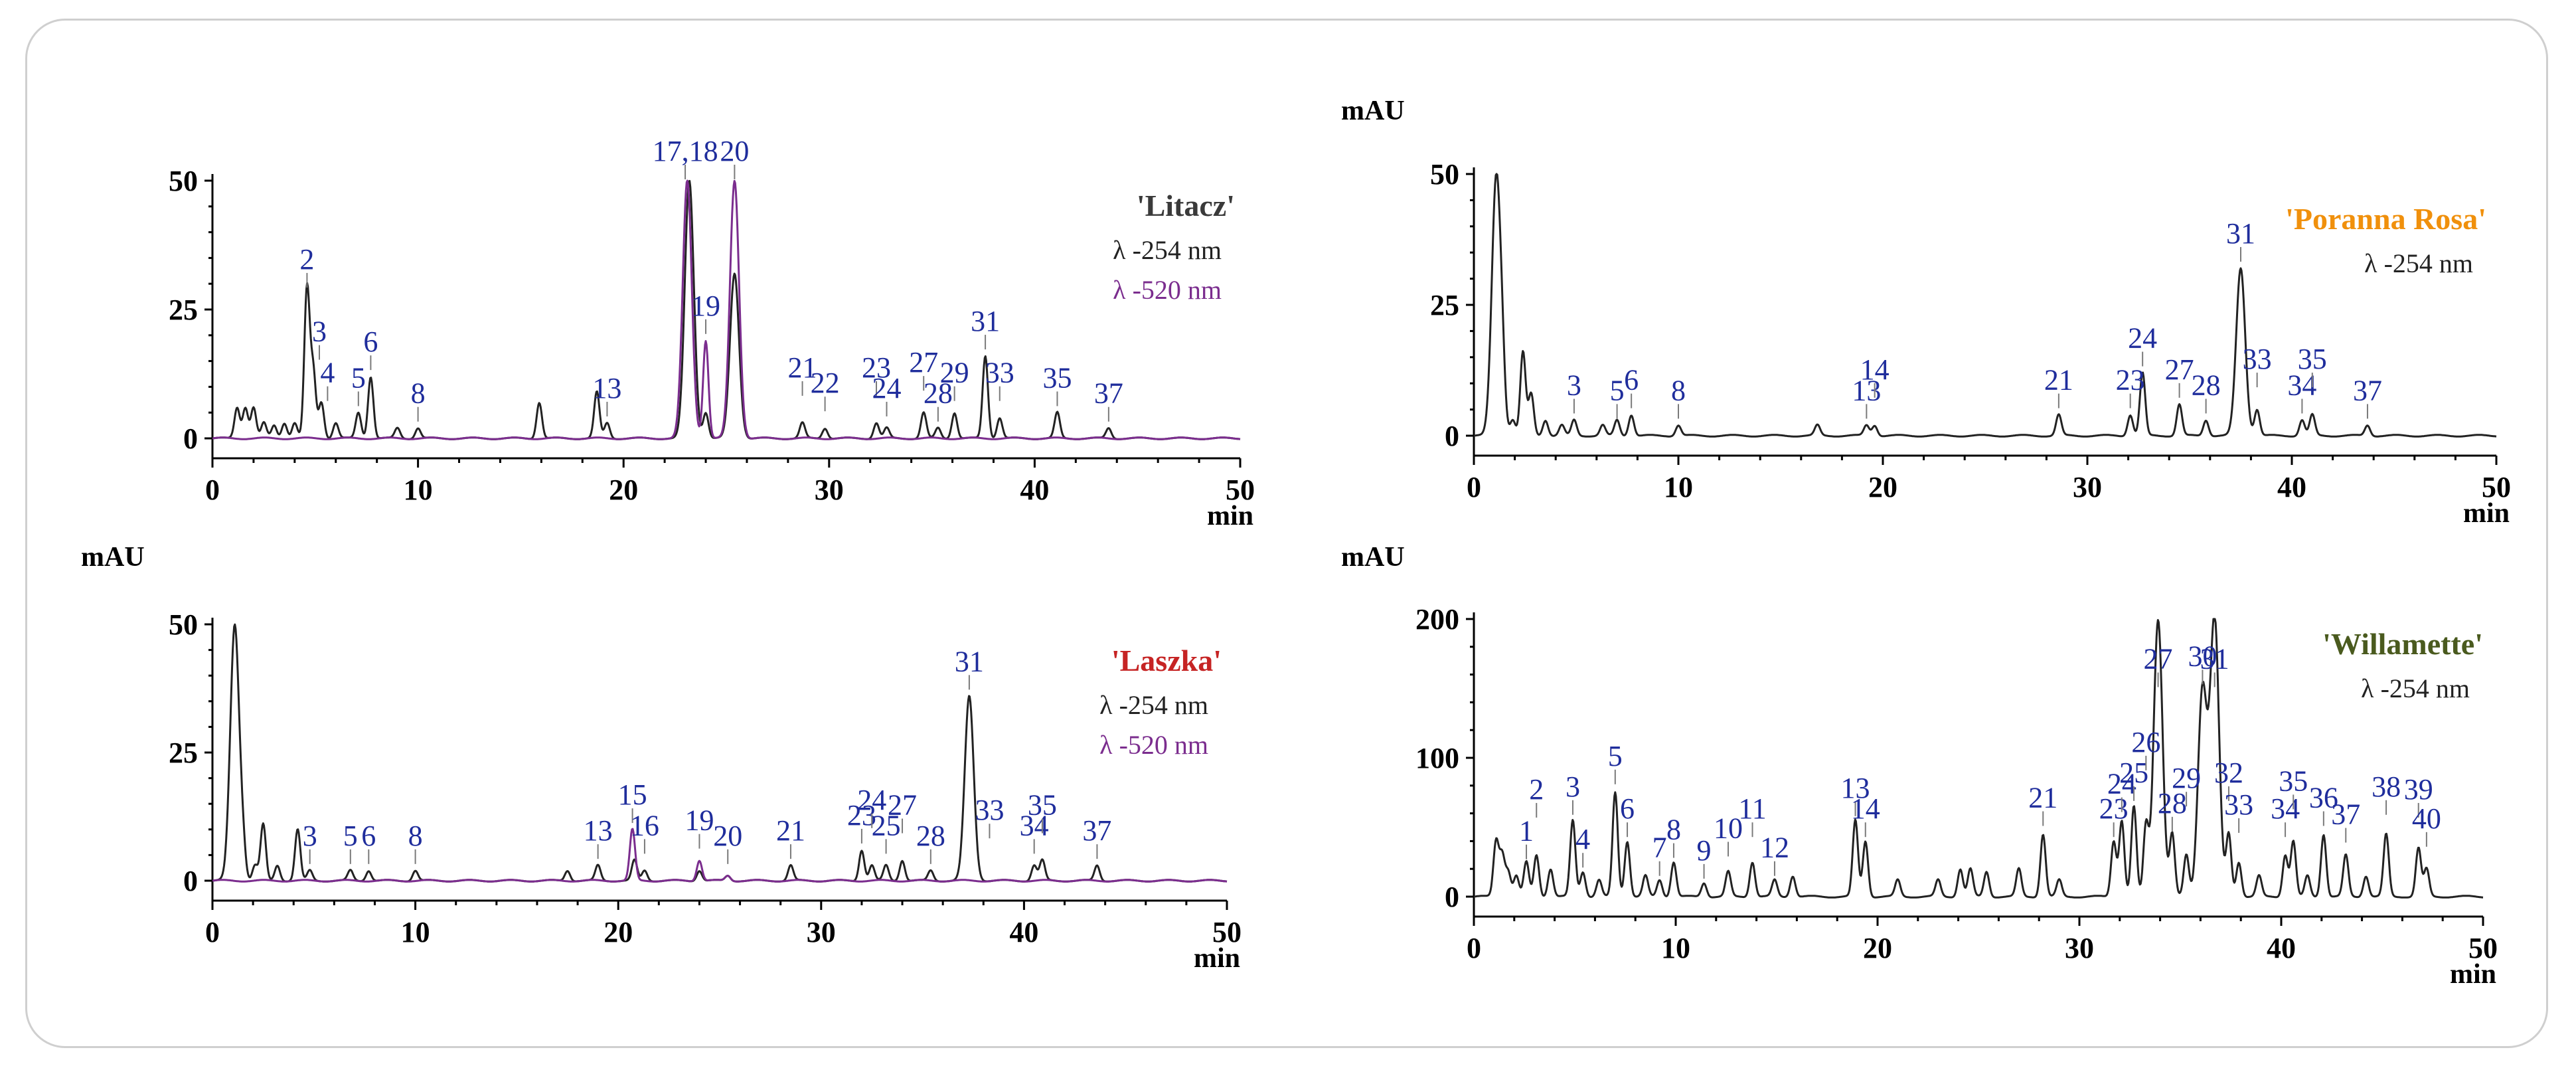  What do you see at coordinates (1728, 828) in the screenshot?
I see `peak-label: 10` at bounding box center [1728, 828].